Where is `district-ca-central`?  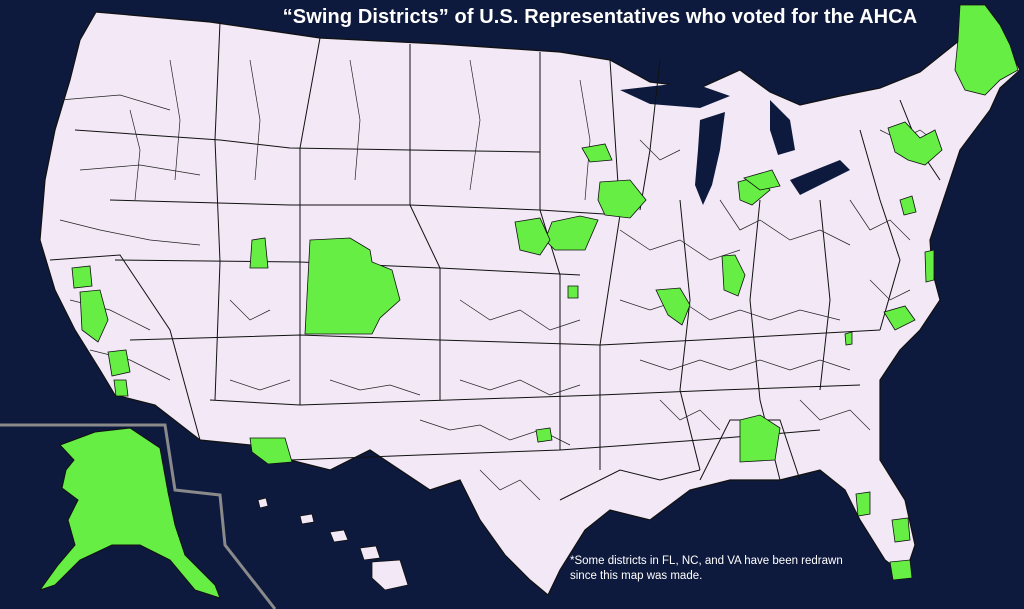 district-ca-central is located at coordinates (94, 316).